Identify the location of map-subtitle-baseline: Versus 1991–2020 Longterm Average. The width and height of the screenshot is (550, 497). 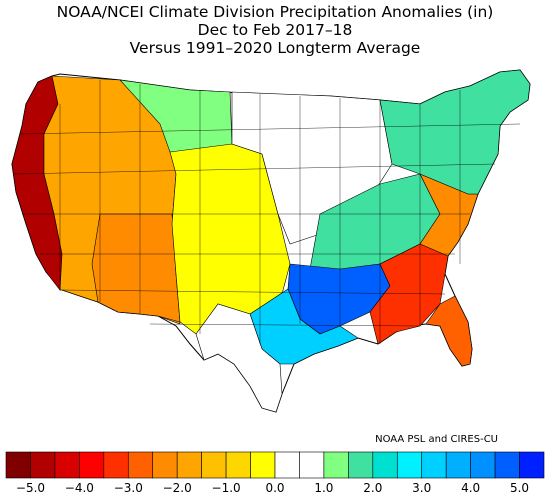
(275, 48).